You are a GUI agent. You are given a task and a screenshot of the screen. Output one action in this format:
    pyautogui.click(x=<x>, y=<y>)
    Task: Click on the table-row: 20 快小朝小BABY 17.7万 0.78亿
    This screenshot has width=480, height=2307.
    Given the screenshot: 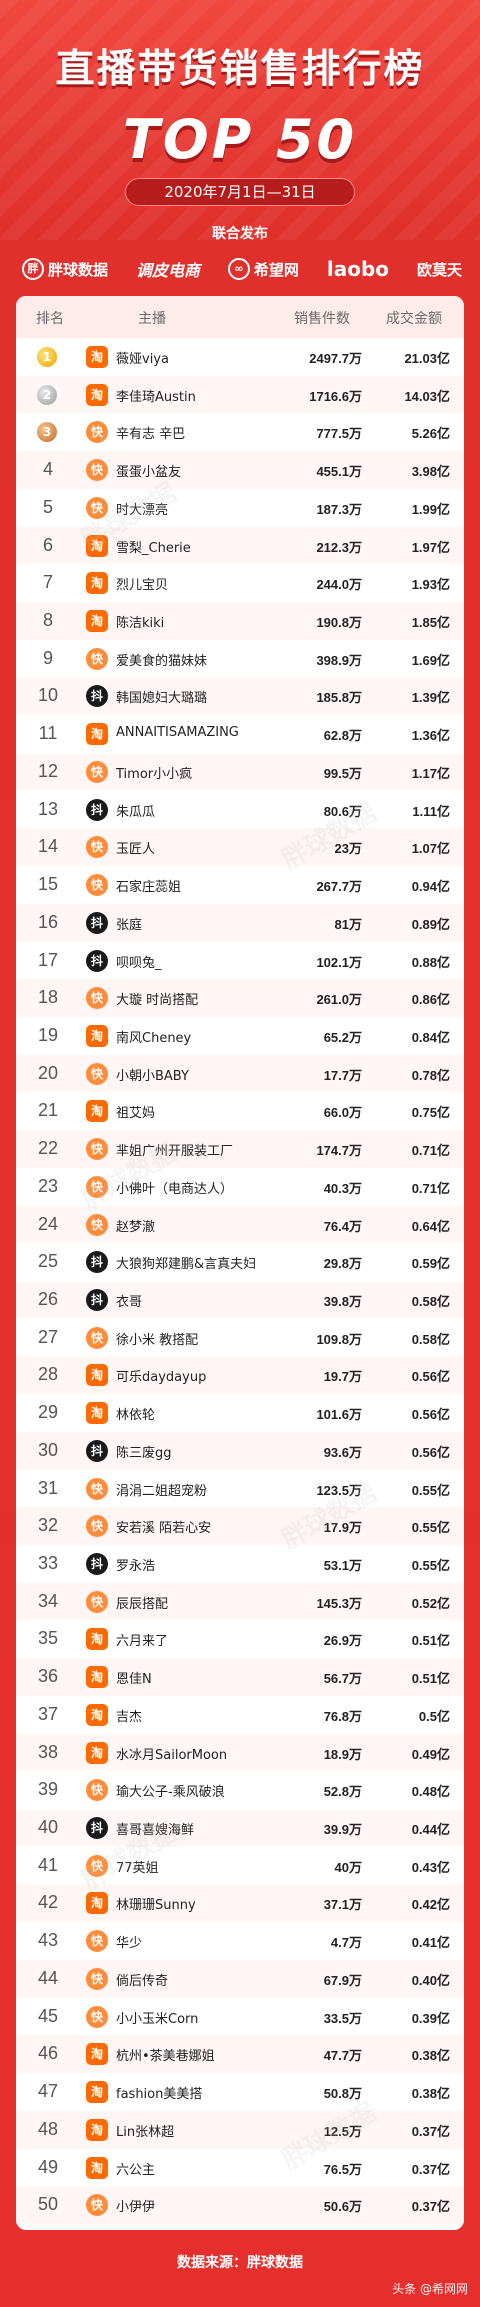 What is the action you would take?
    pyautogui.click(x=240, y=1073)
    